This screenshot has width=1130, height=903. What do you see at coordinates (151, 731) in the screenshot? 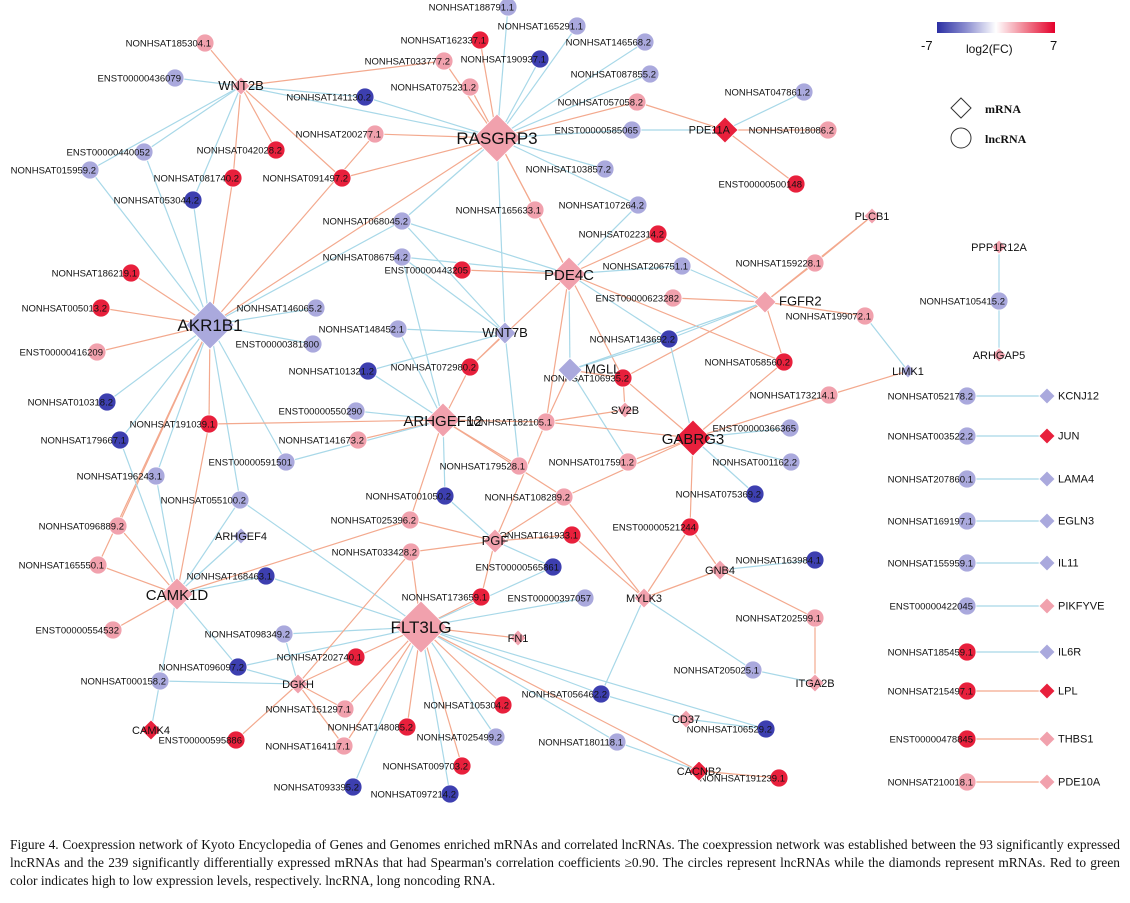
I see `node-label: CAMK4` at bounding box center [151, 731].